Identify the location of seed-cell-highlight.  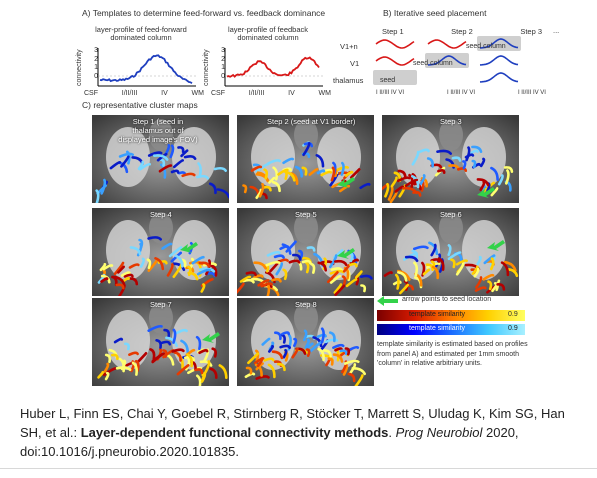
(395, 77).